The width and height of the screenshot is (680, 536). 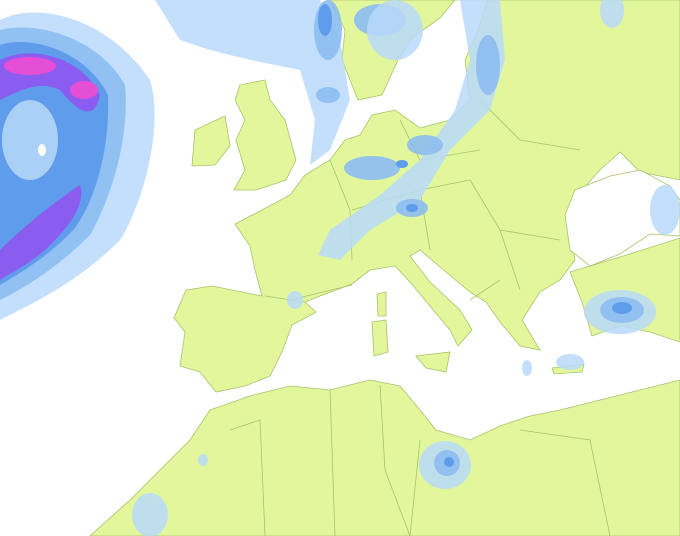 What do you see at coordinates (433, 362) in the screenshot?
I see `sicily` at bounding box center [433, 362].